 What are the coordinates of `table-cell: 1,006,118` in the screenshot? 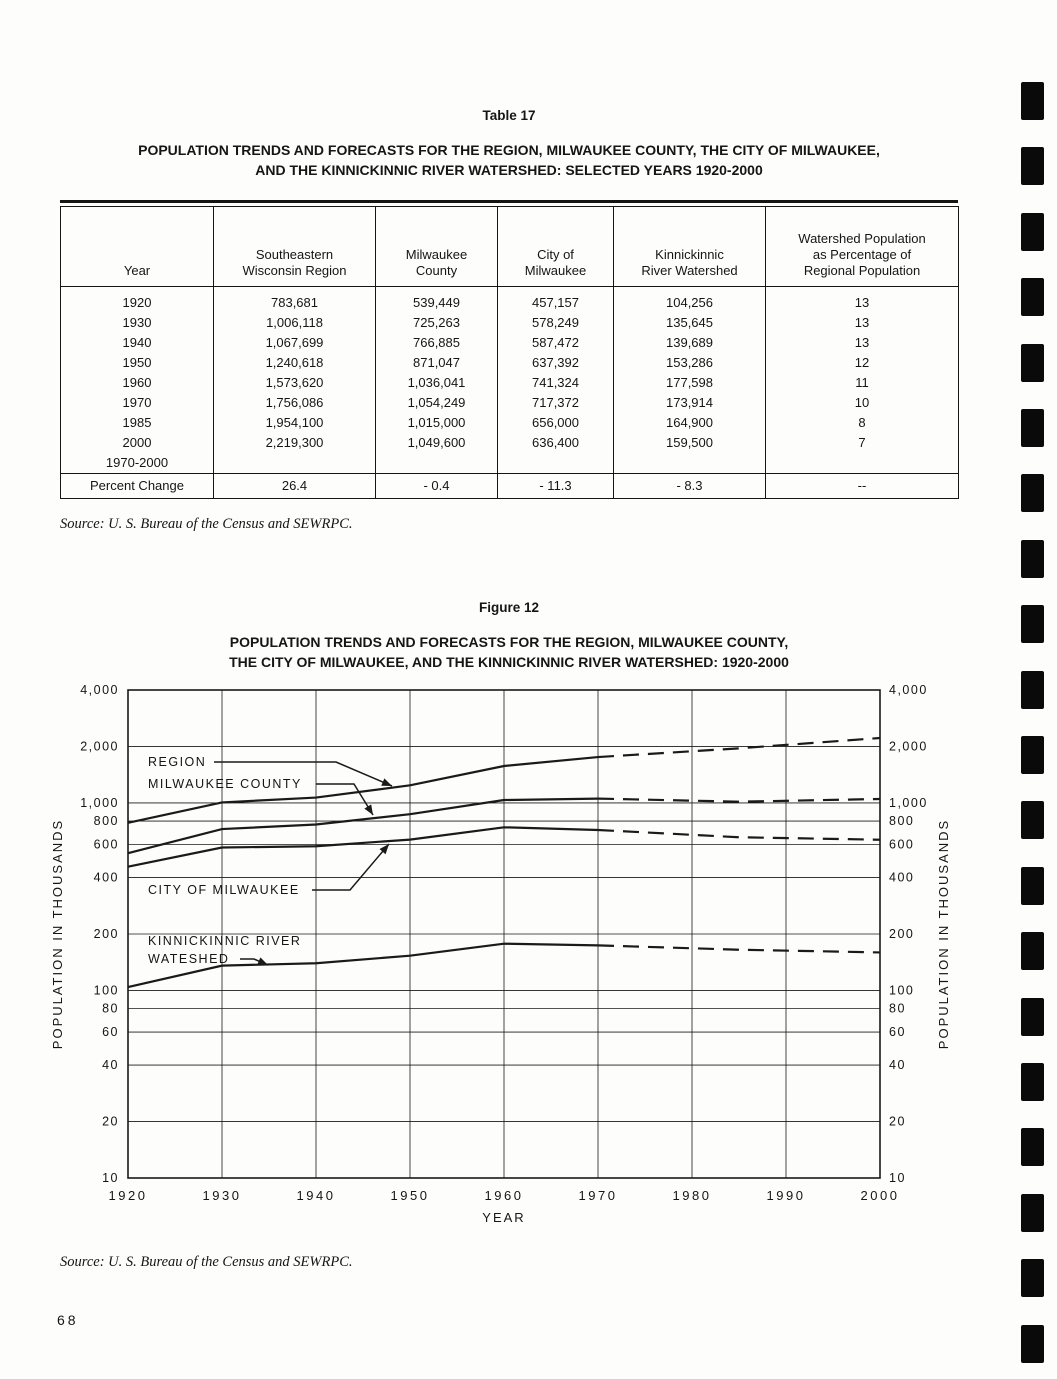 It's located at (294, 323).